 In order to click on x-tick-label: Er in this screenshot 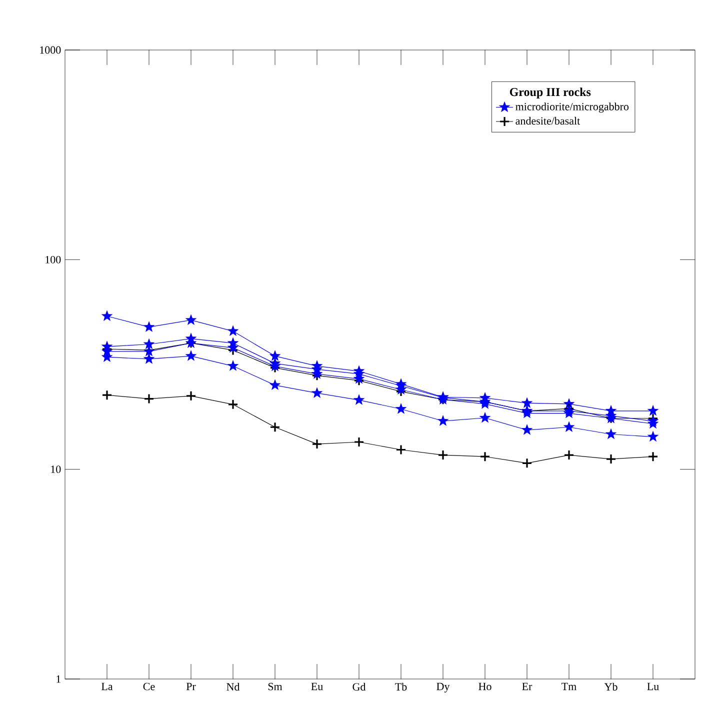, I will do `click(527, 686)`.